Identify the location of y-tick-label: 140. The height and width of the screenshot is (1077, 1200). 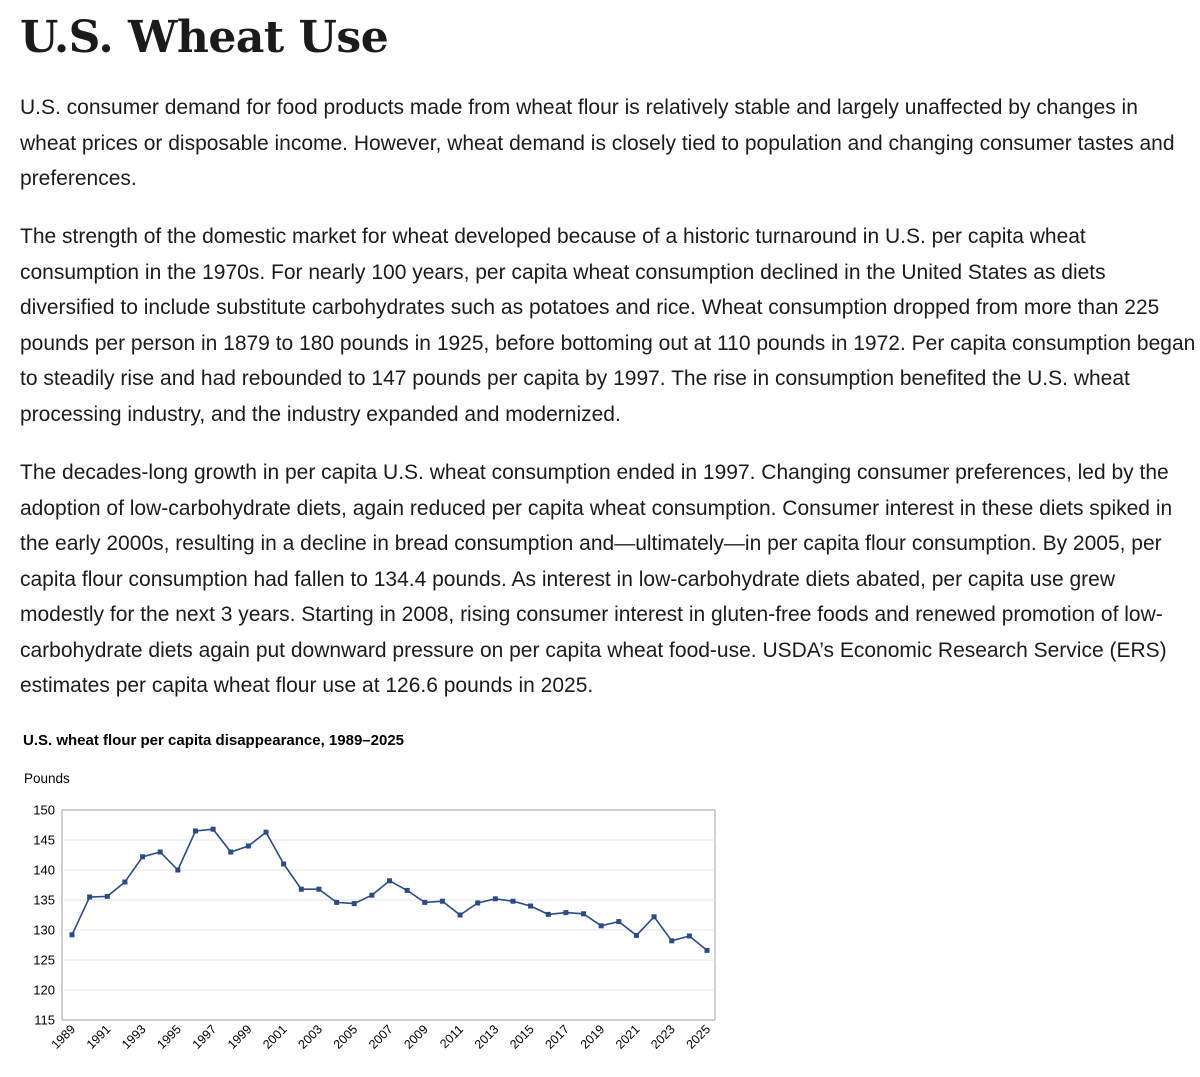
(44, 870).